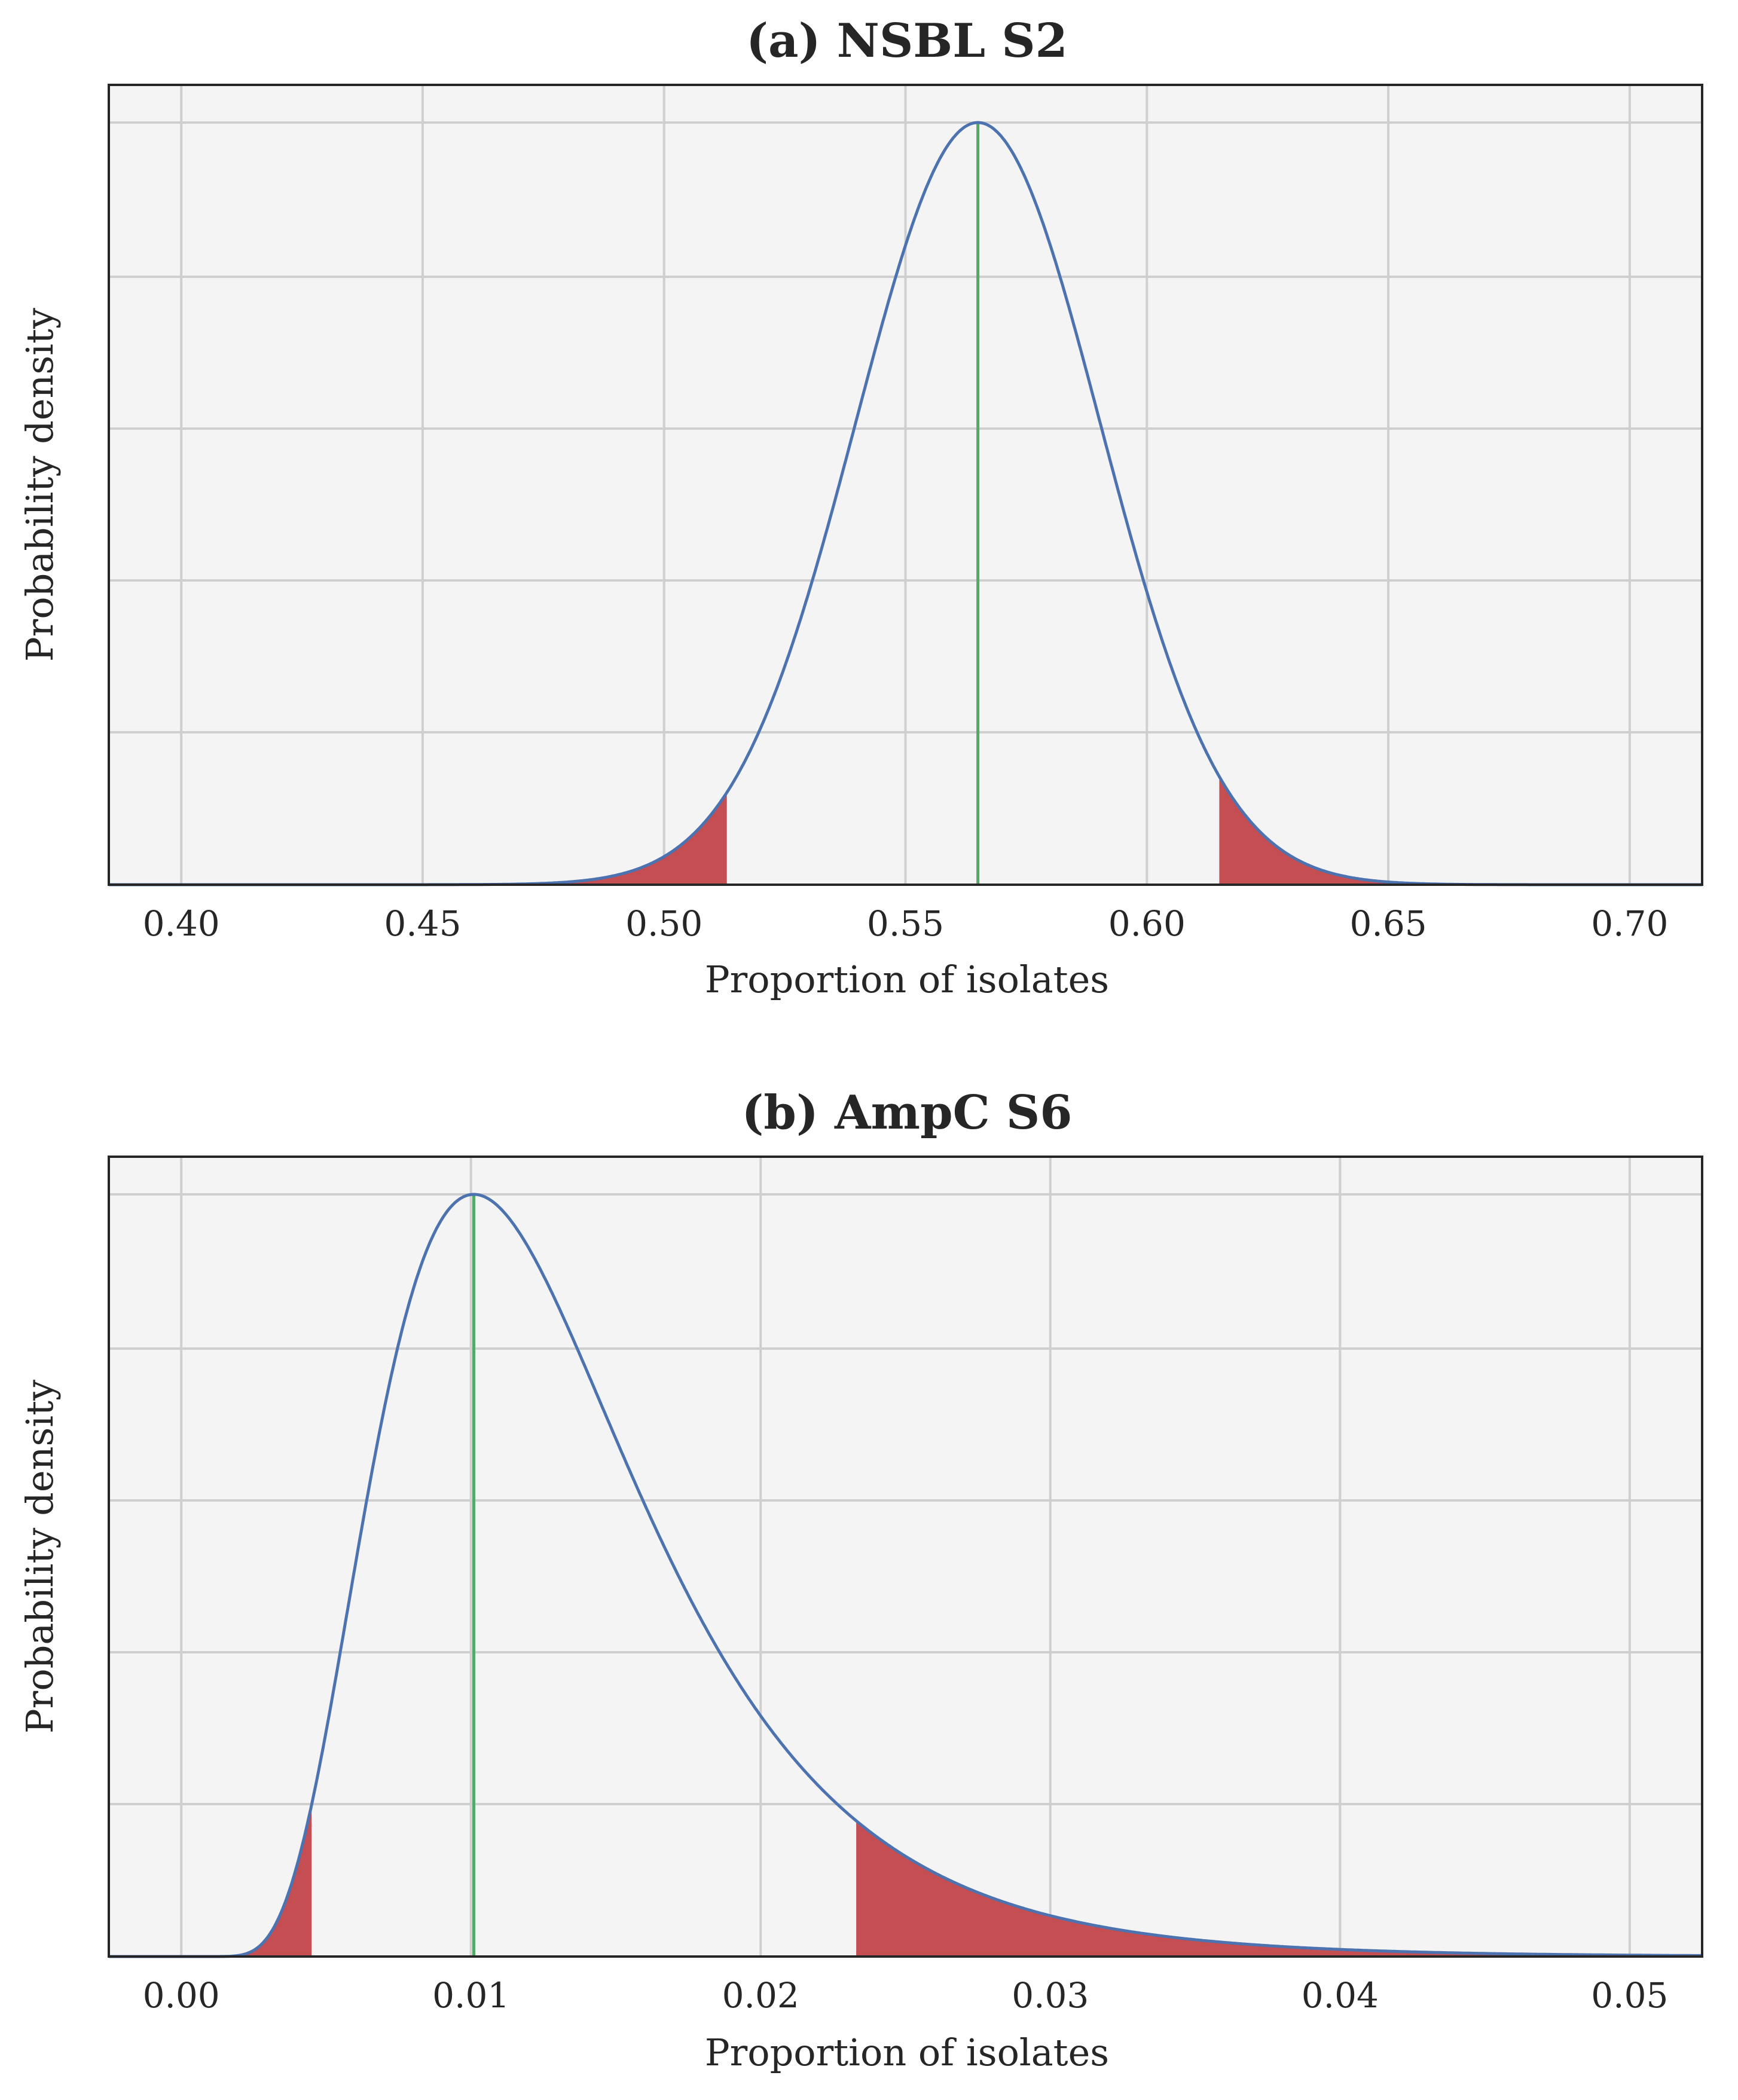 The width and height of the screenshot is (1738, 2100). Describe the element at coordinates (664, 923) in the screenshot. I see `x-tick-label: 0.50` at that location.